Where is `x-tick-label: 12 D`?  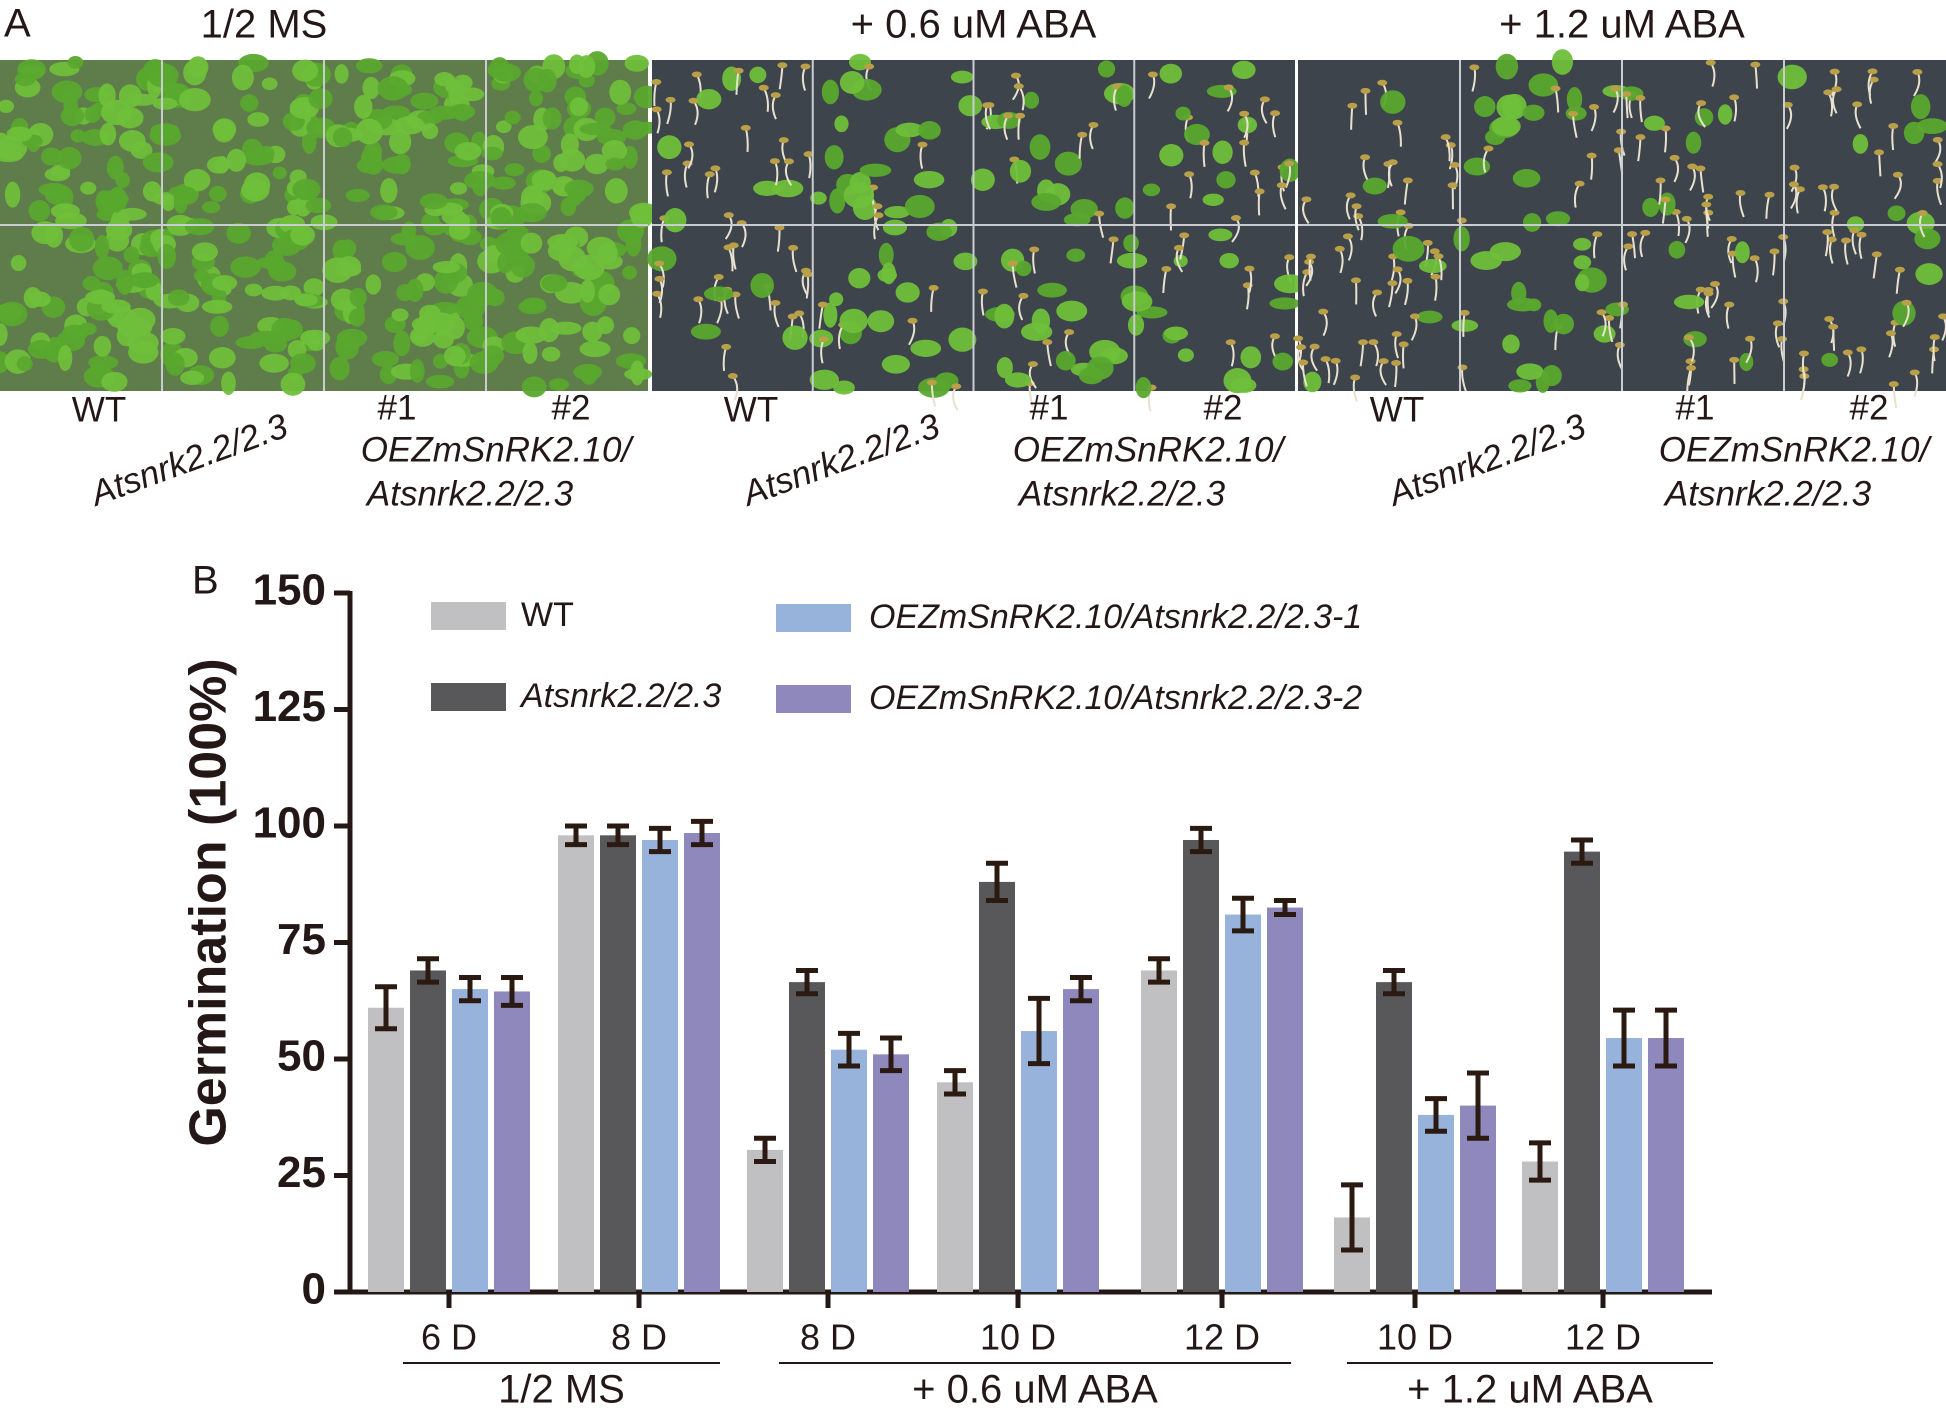
x-tick-label: 12 D is located at coordinates (1603, 1337).